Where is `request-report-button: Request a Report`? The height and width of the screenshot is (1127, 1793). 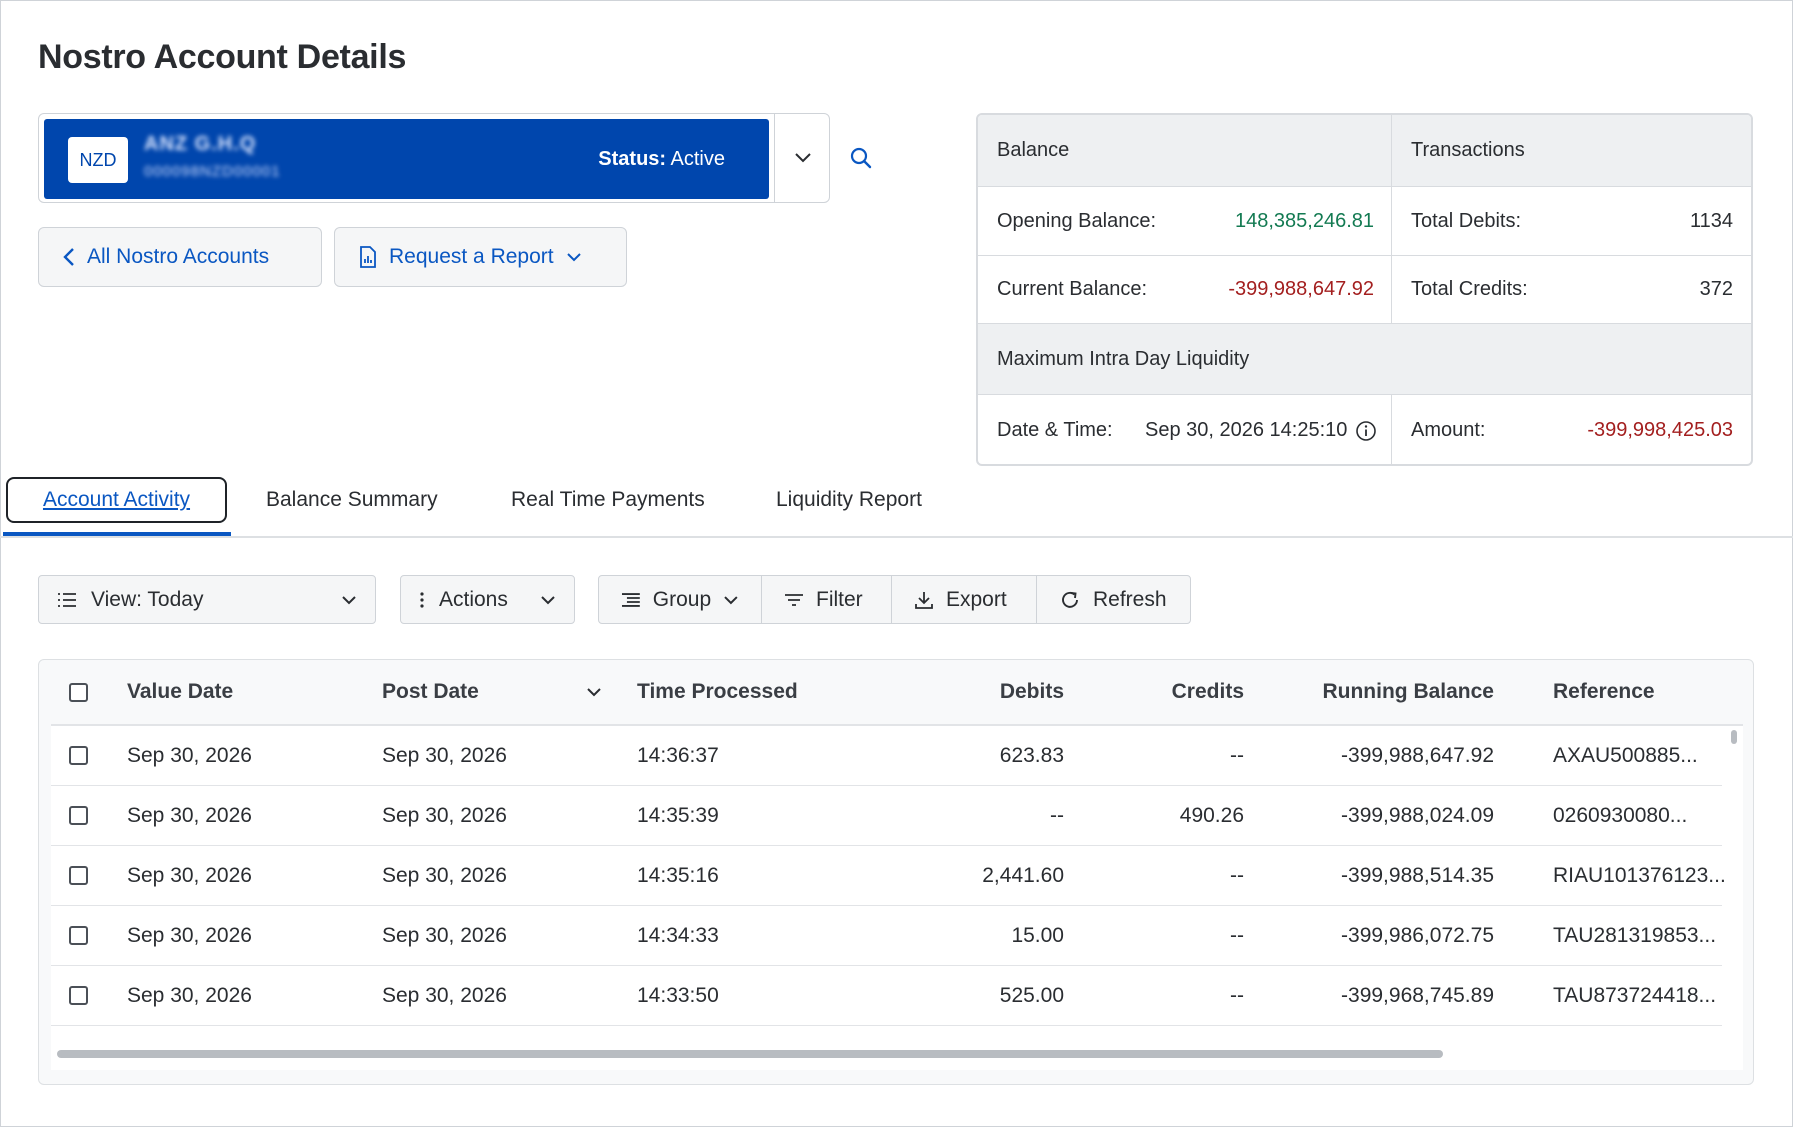
request-report-button: Request a Report is located at coordinates (480, 257).